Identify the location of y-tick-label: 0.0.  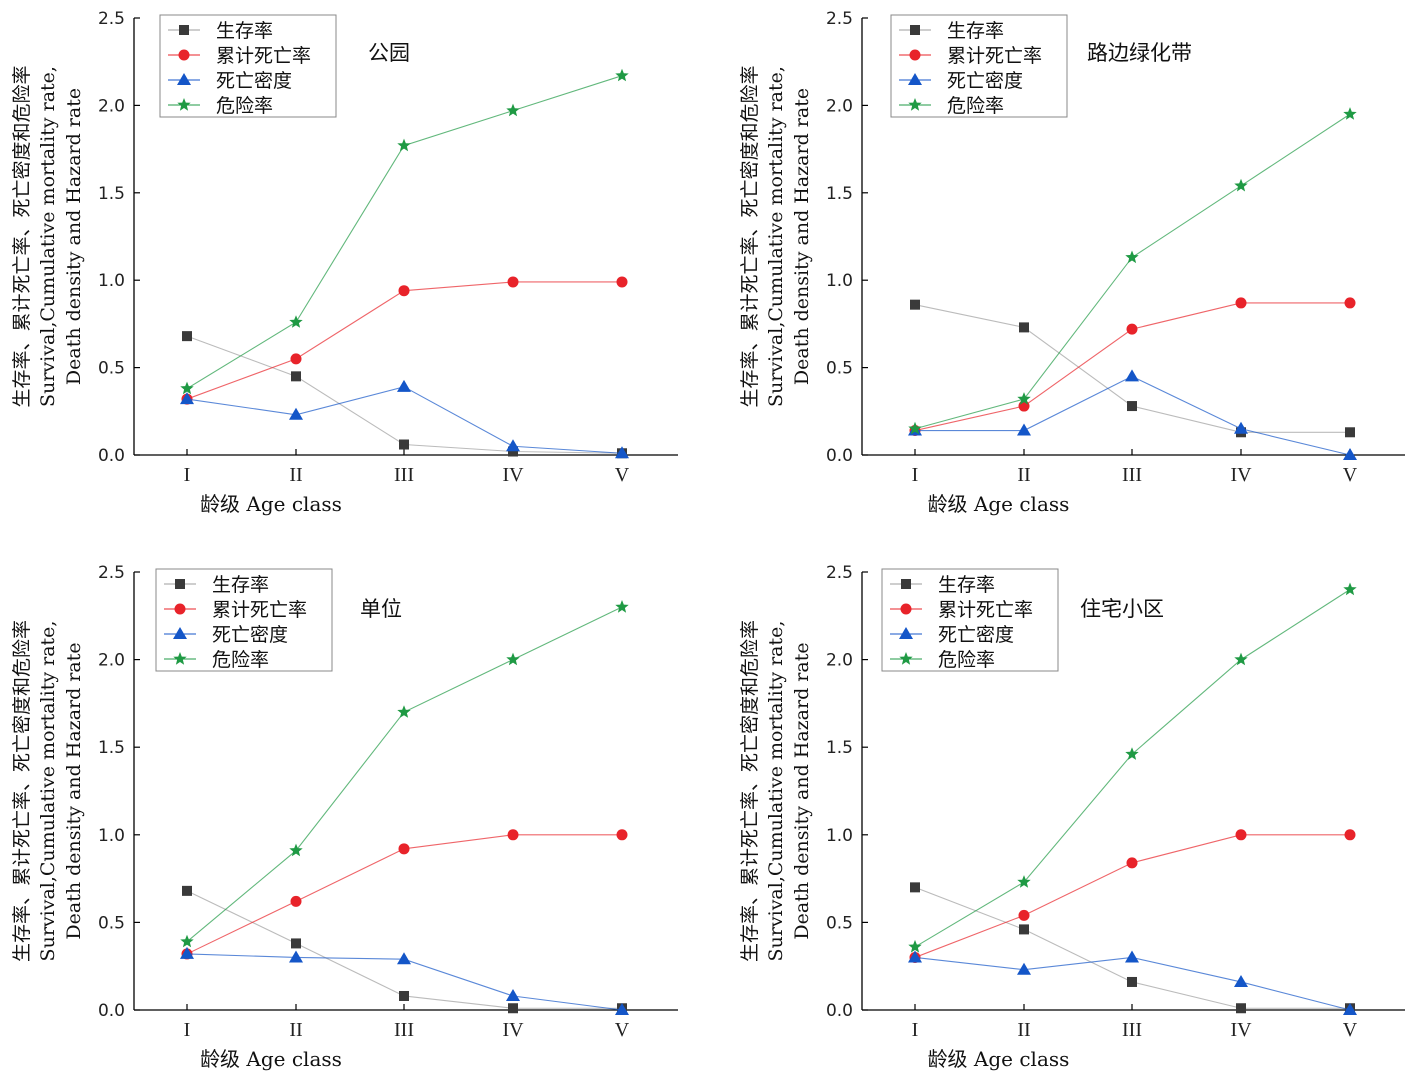
(839, 1011).